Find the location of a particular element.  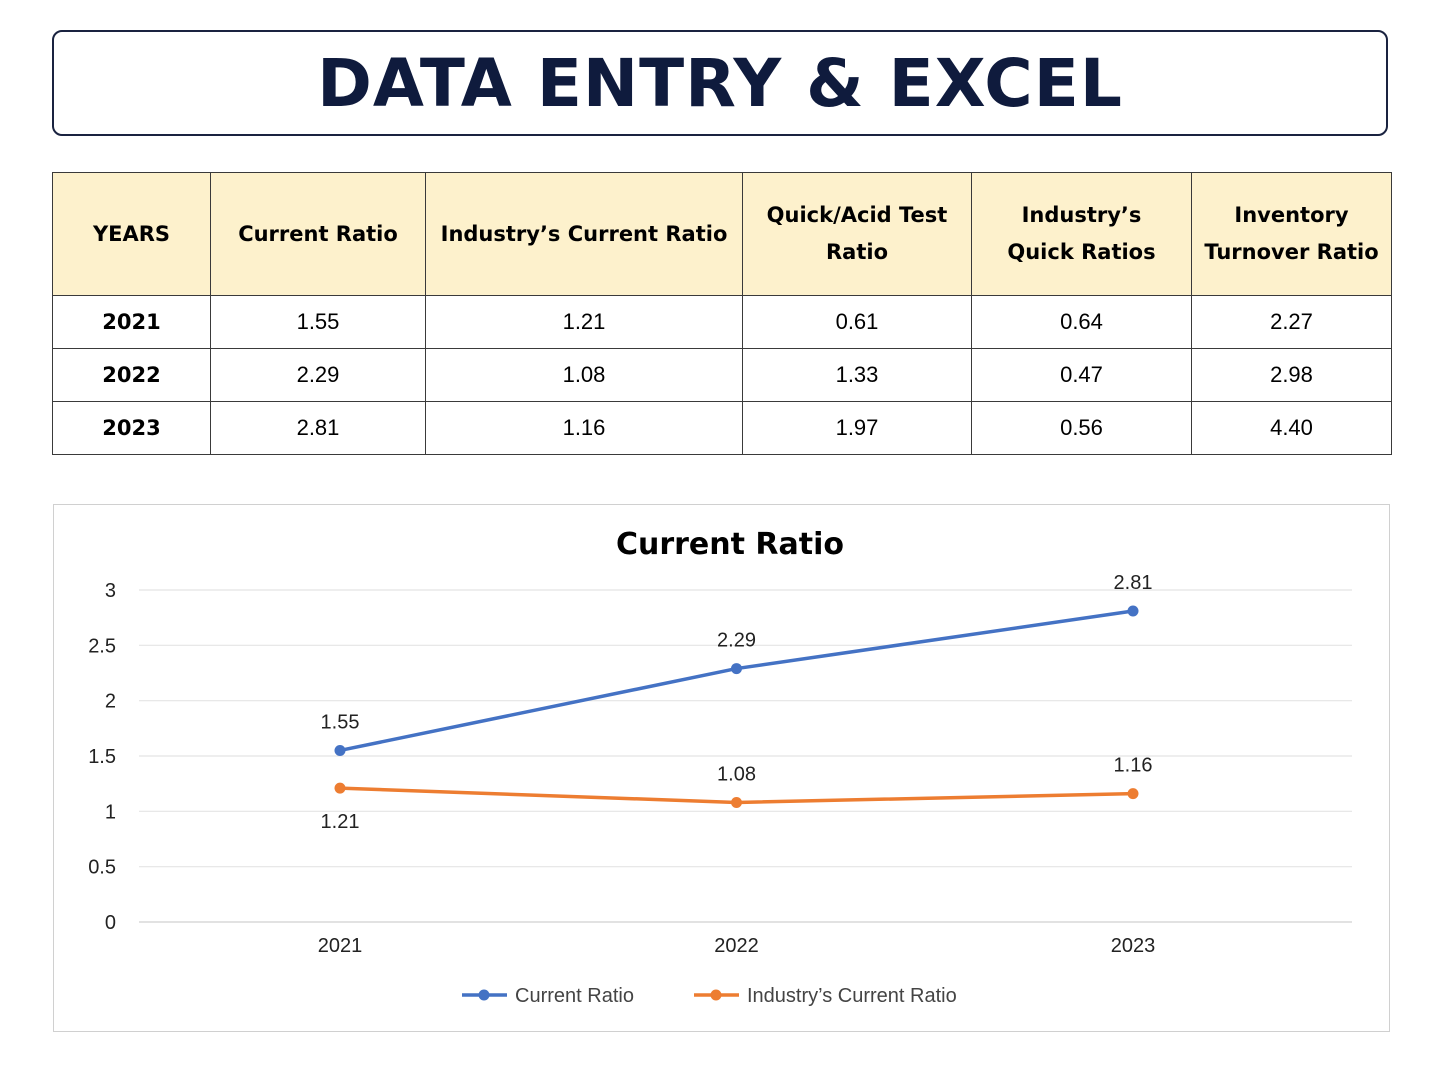

page-title: DATA ENTRY & EXCEL is located at coordinates (720, 83).